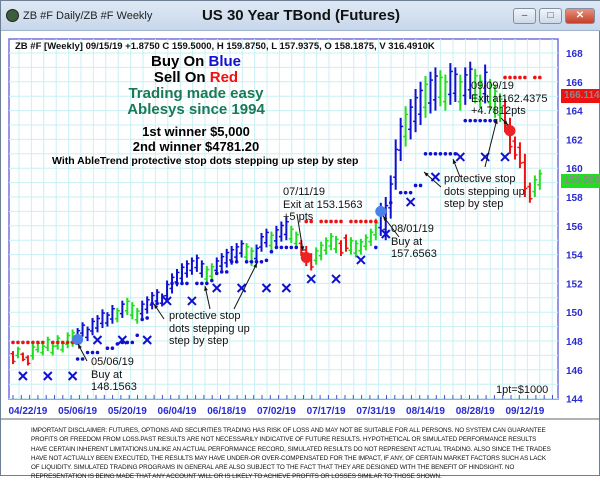  What do you see at coordinates (107, 374) in the screenshot?
I see `ann-text: Buy at` at bounding box center [107, 374].